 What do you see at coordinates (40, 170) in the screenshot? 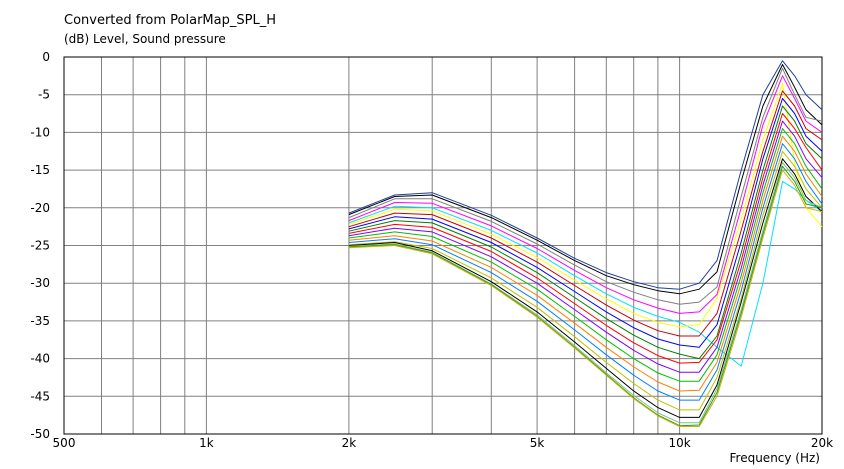
I see `y-tick-label: -15` at bounding box center [40, 170].